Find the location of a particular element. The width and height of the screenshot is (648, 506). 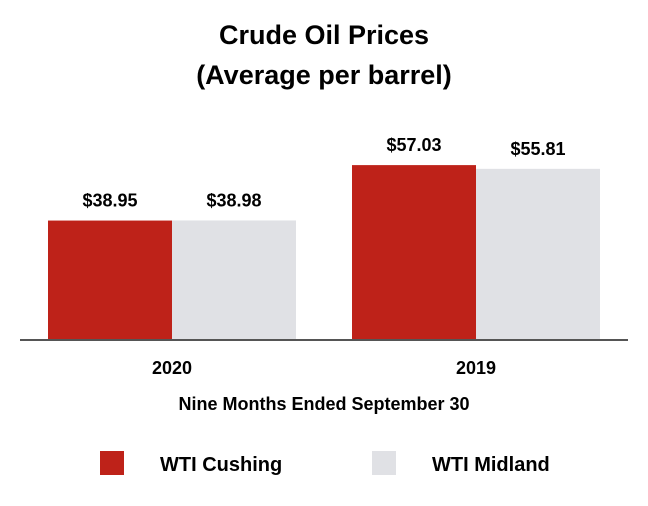

data-label: $55.81 is located at coordinates (537, 149).